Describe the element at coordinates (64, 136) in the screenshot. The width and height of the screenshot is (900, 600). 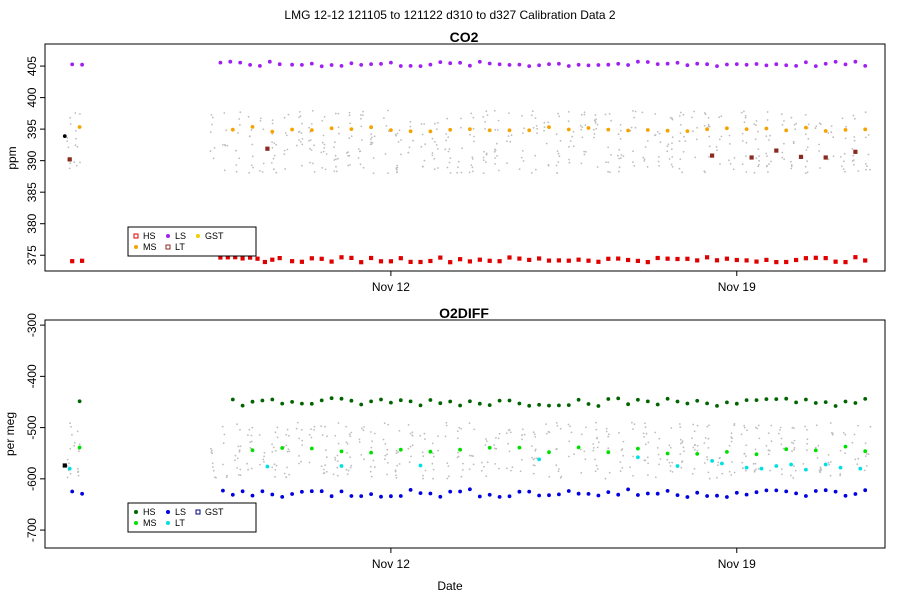
I see `co2-series-gst` at that location.